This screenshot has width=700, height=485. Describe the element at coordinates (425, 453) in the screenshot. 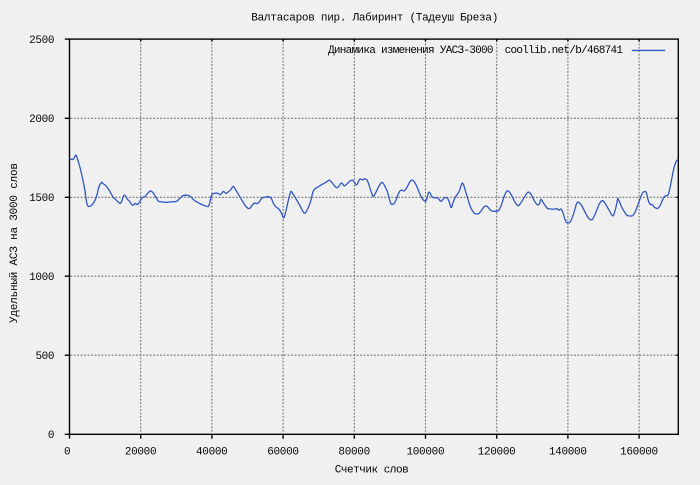

I see `svg-text: 100000` at that location.